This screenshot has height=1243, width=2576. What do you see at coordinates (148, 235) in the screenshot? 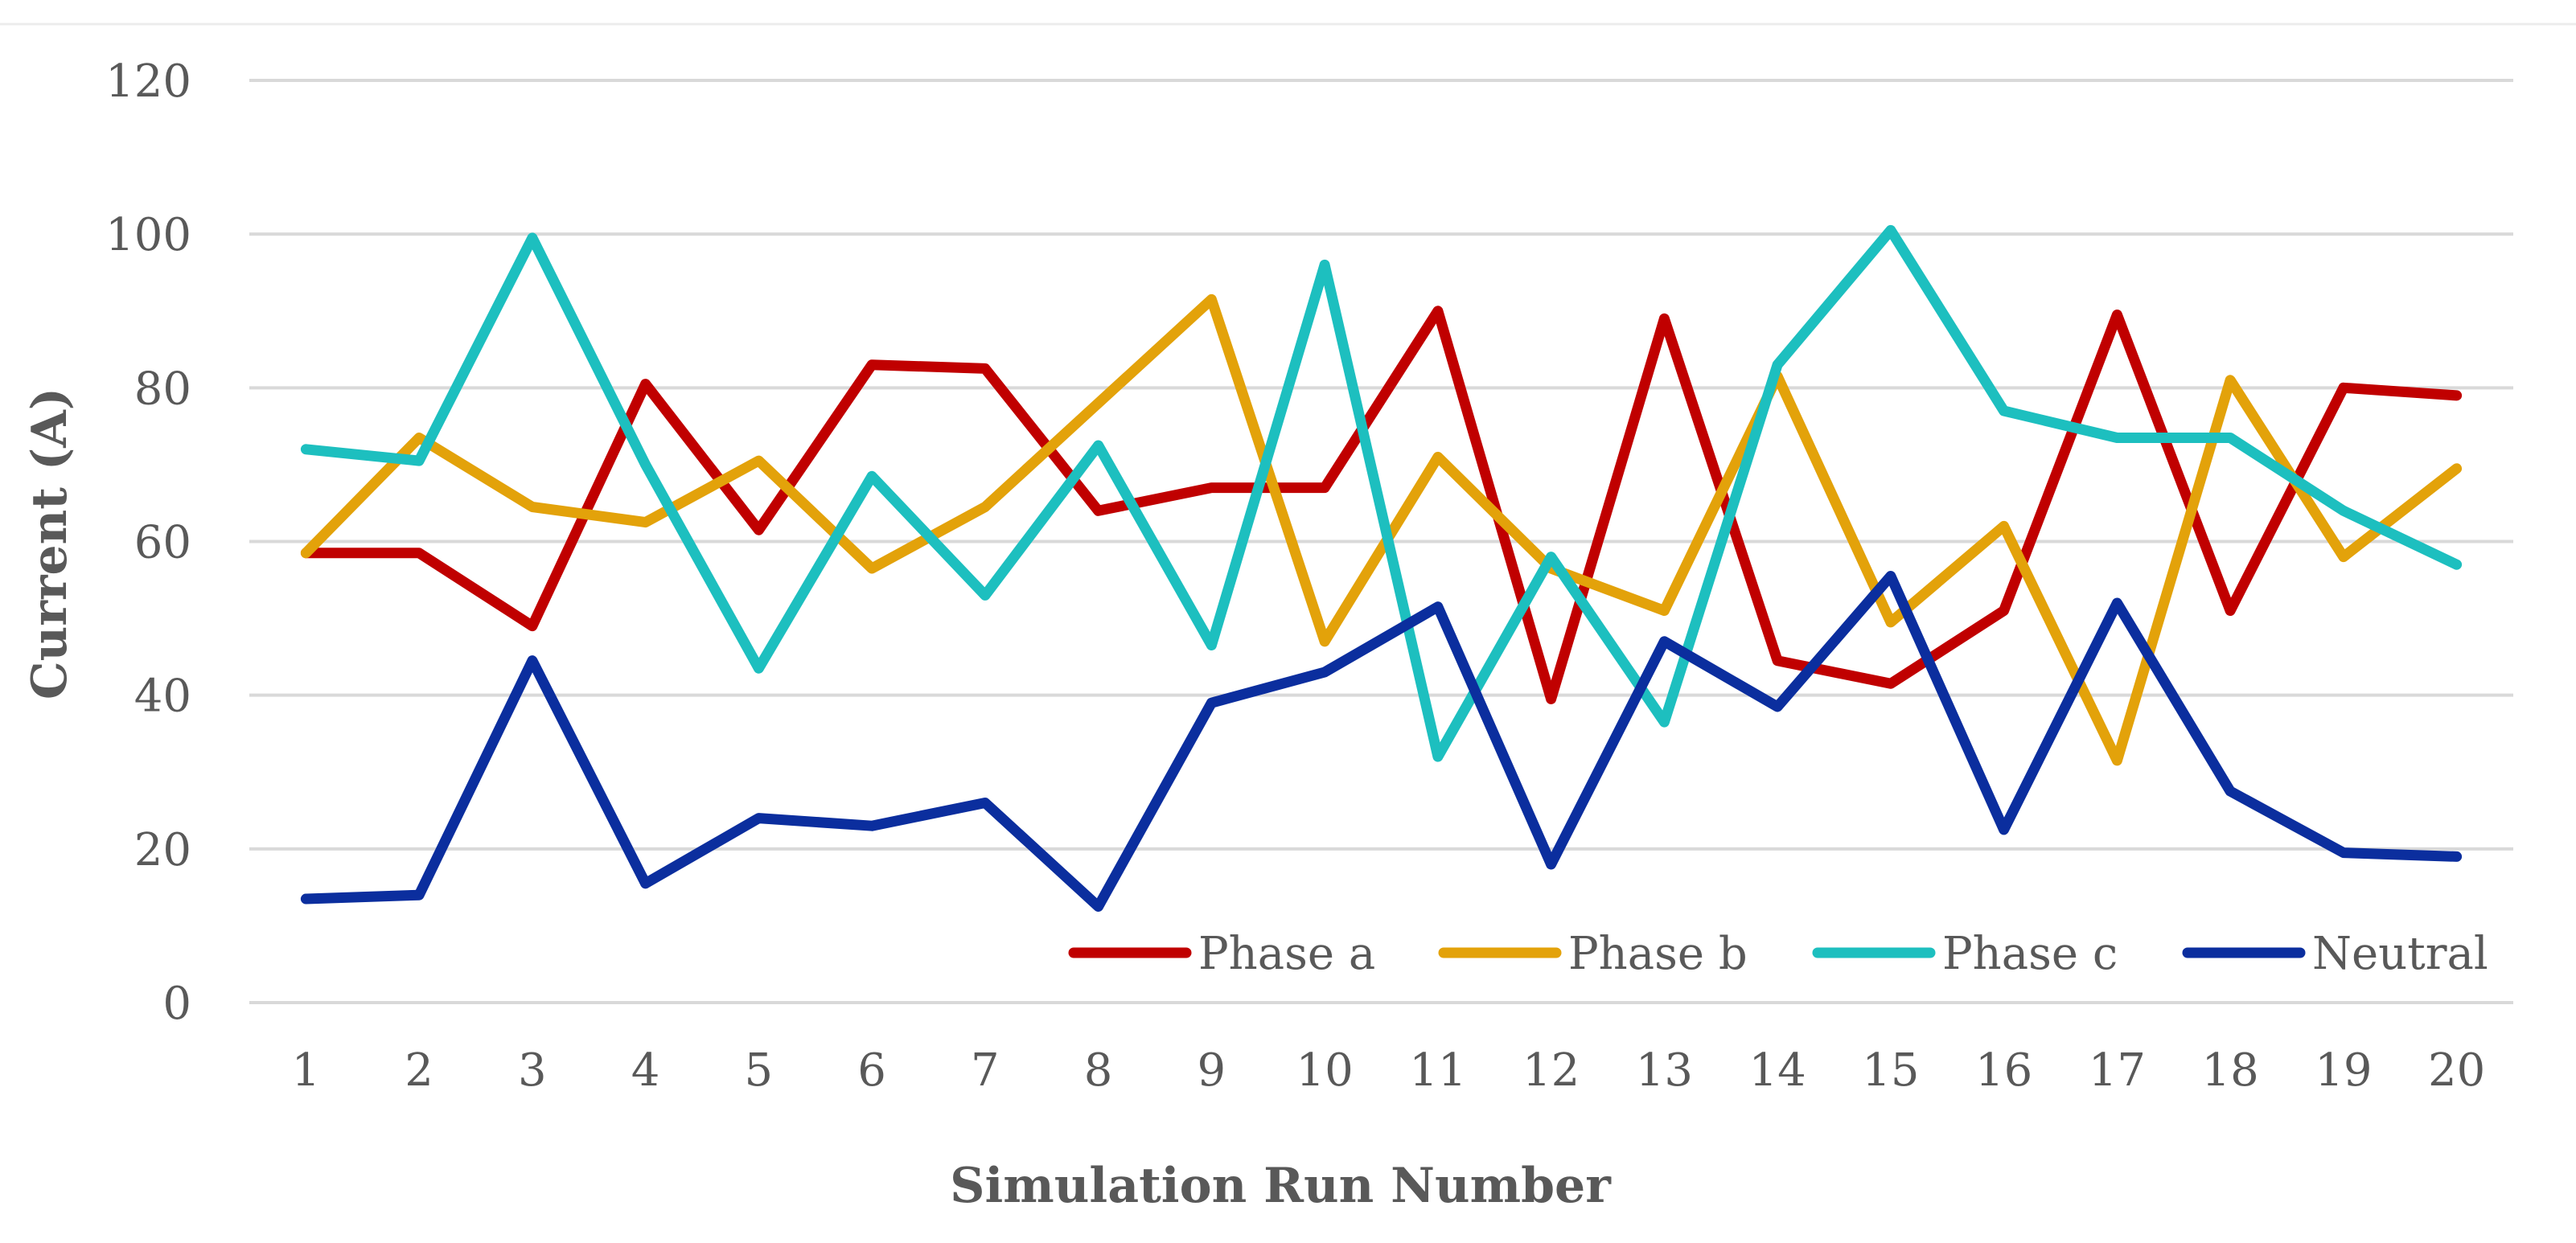
I see `y-tick-label: 100` at bounding box center [148, 235].